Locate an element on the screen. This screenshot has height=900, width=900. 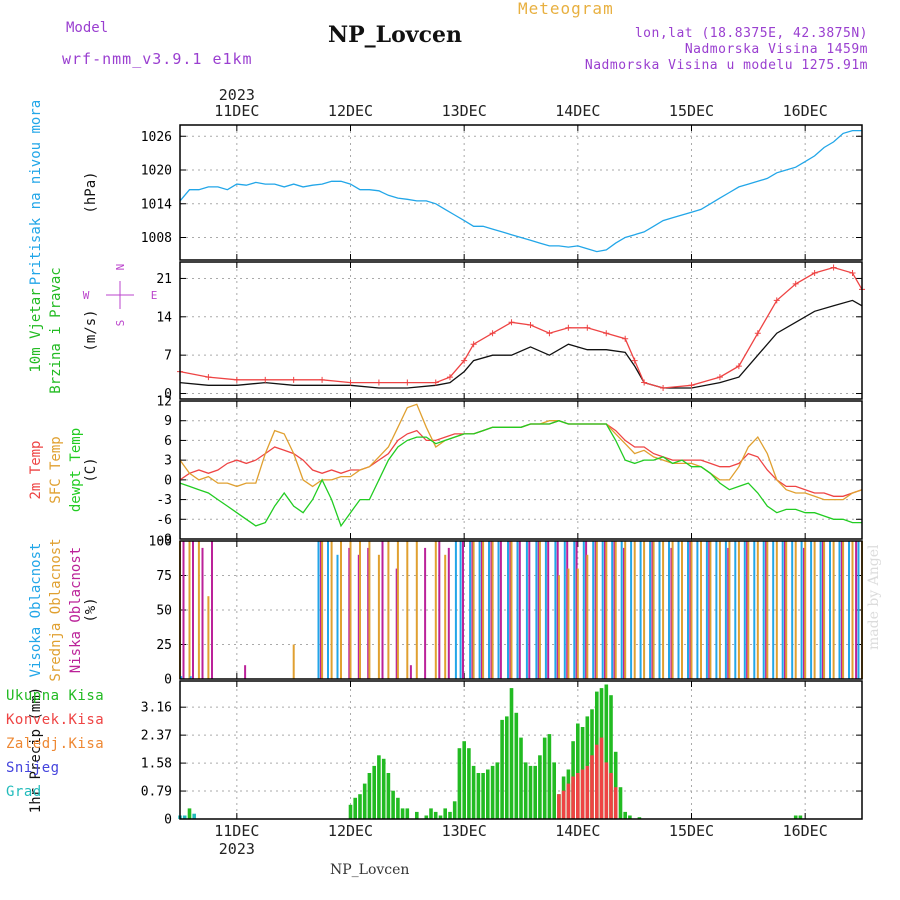
lonlat-text: lon,lat (18.8375E, 42.3875N) is located at coordinates (751, 33).